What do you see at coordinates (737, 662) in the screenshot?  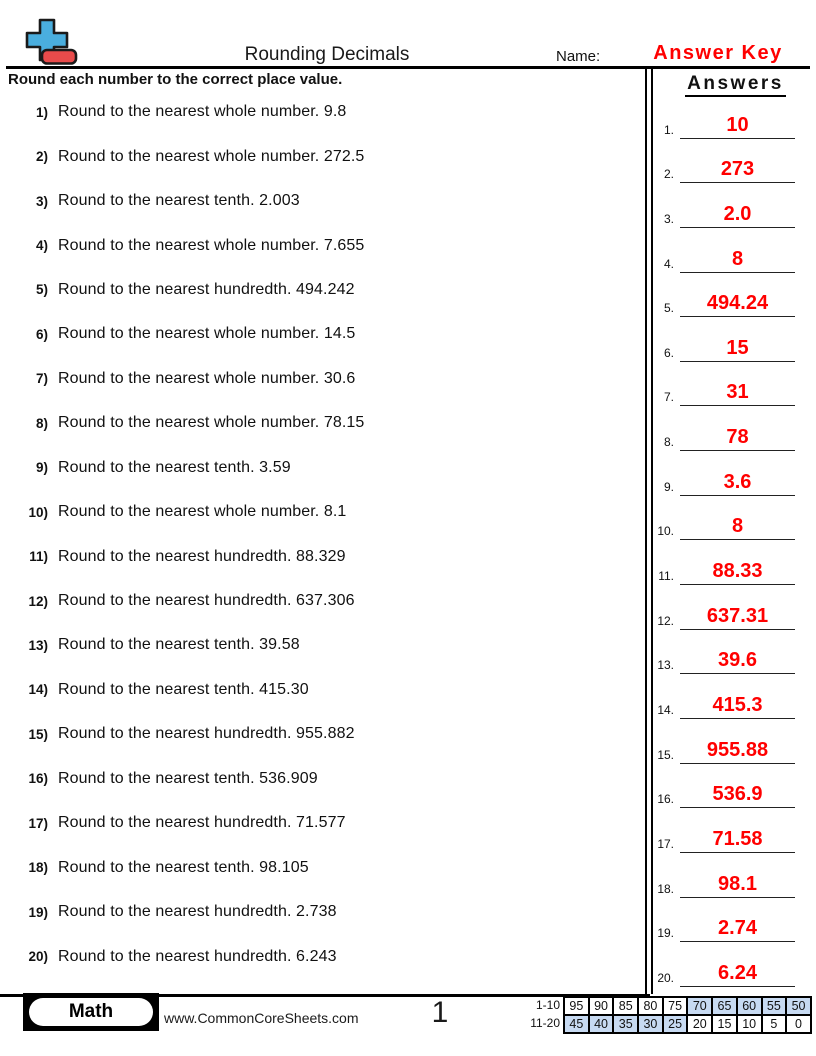 I see `answer-value: 39.6` at bounding box center [737, 662].